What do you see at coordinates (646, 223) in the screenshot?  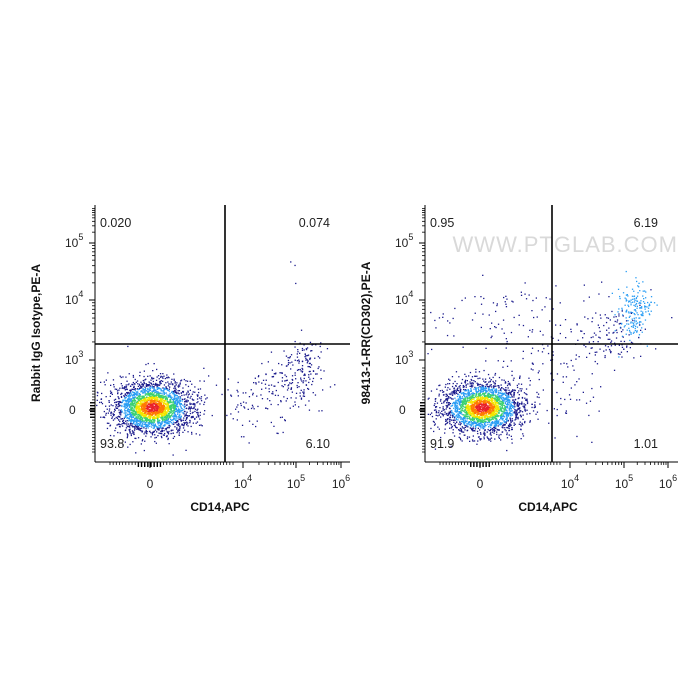 I see `quadrant-value-upper-right: 6.19` at bounding box center [646, 223].